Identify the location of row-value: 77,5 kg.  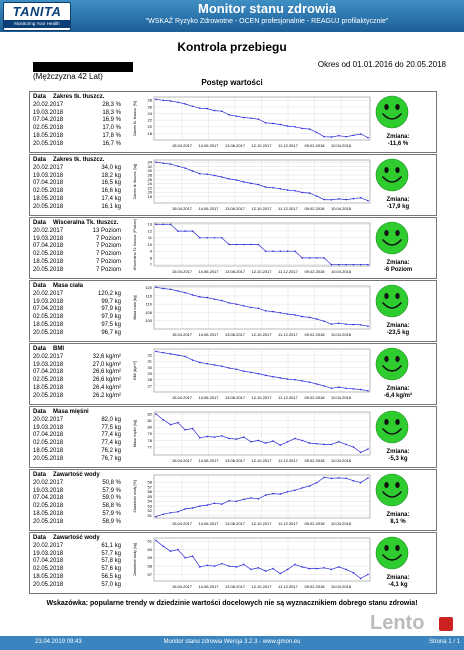
(111, 427).